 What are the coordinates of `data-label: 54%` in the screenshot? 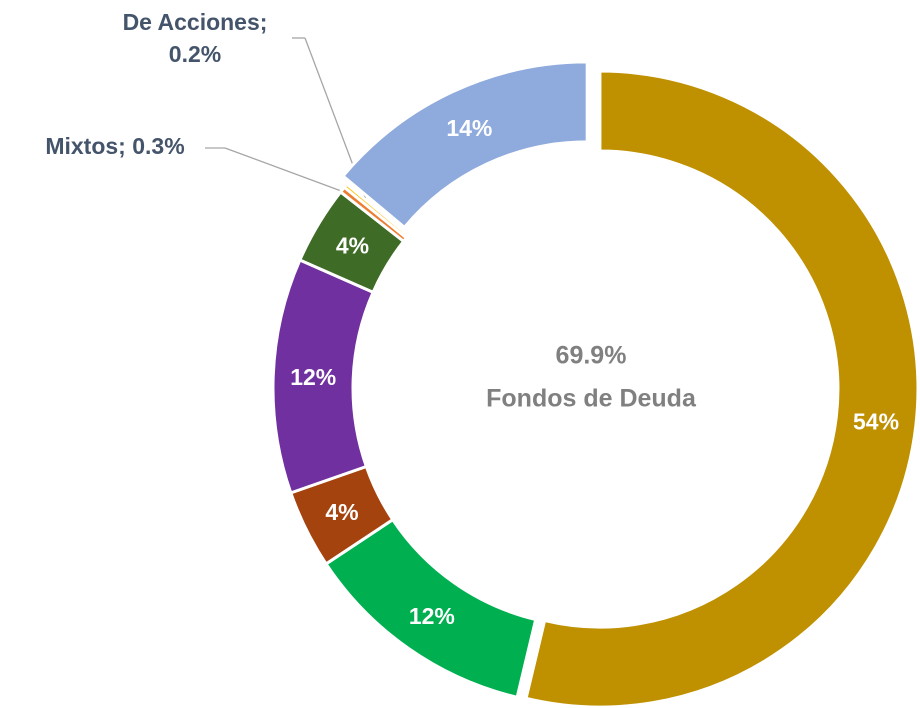 It's located at (876, 422).